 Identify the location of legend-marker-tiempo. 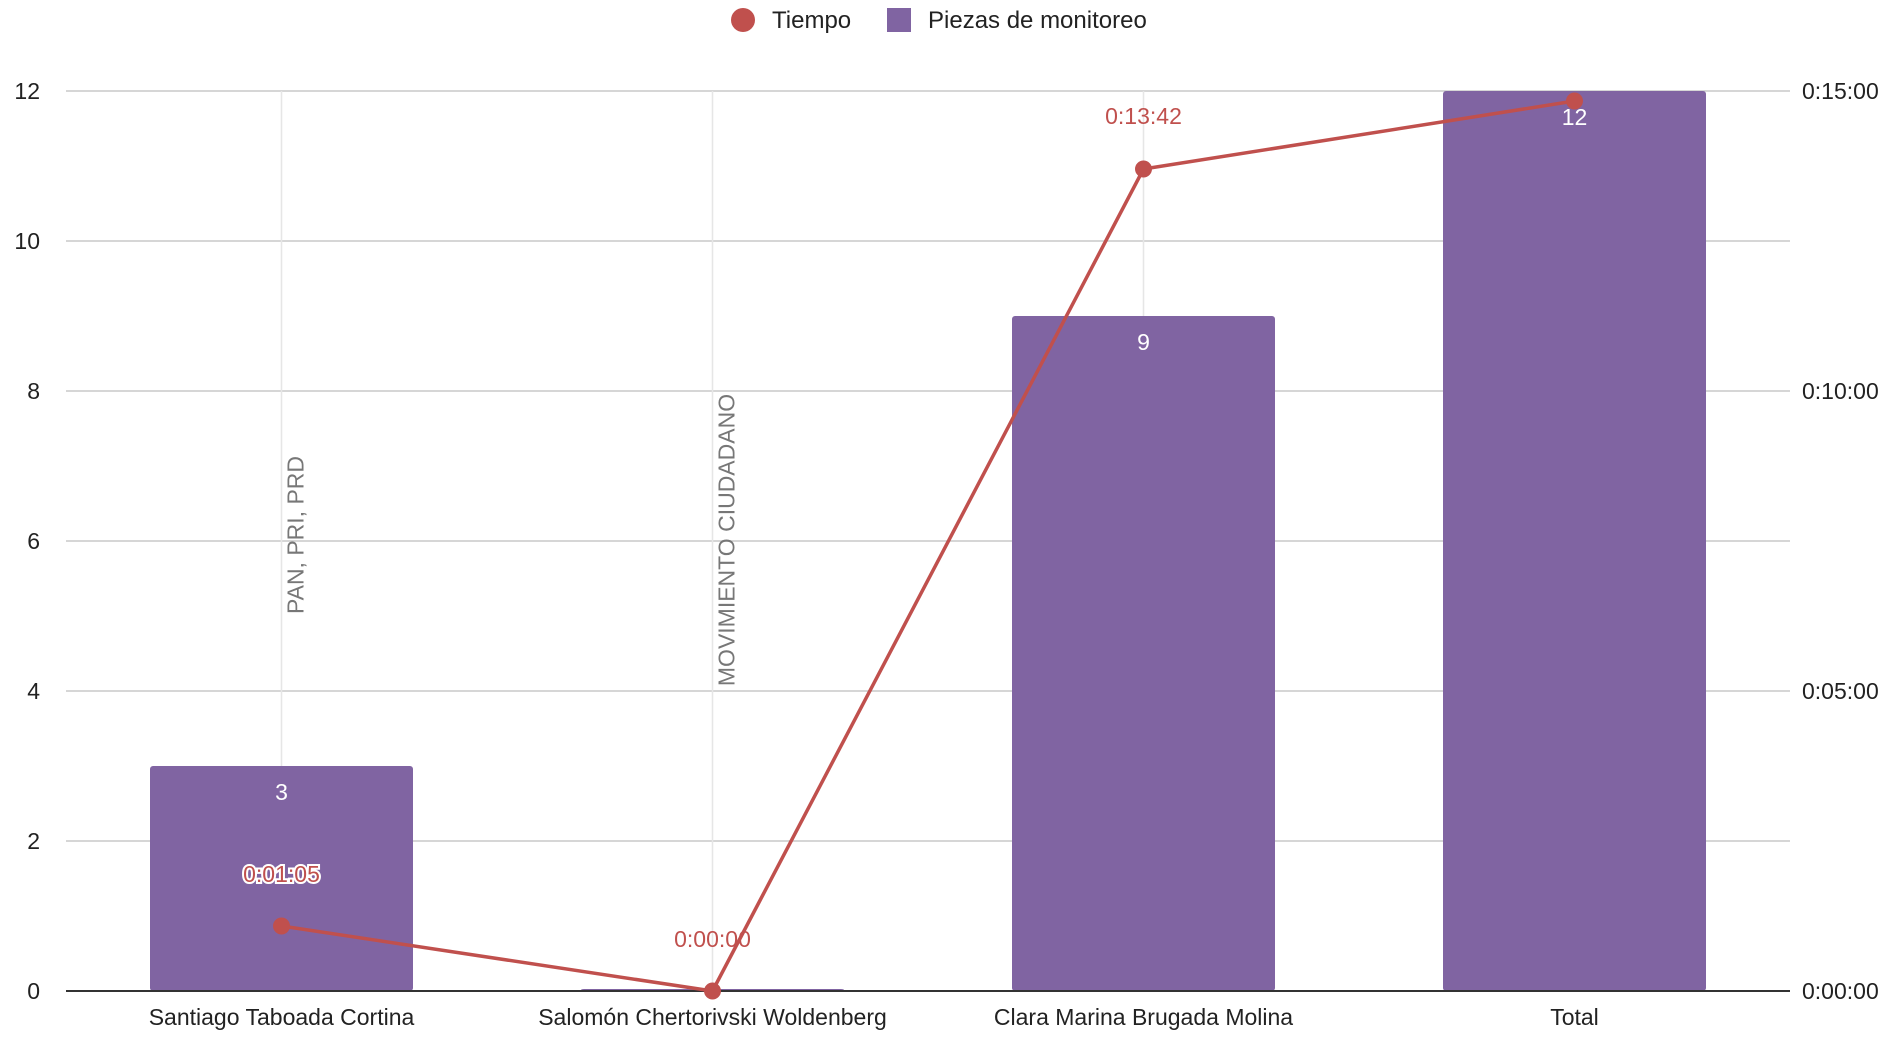
(743, 20).